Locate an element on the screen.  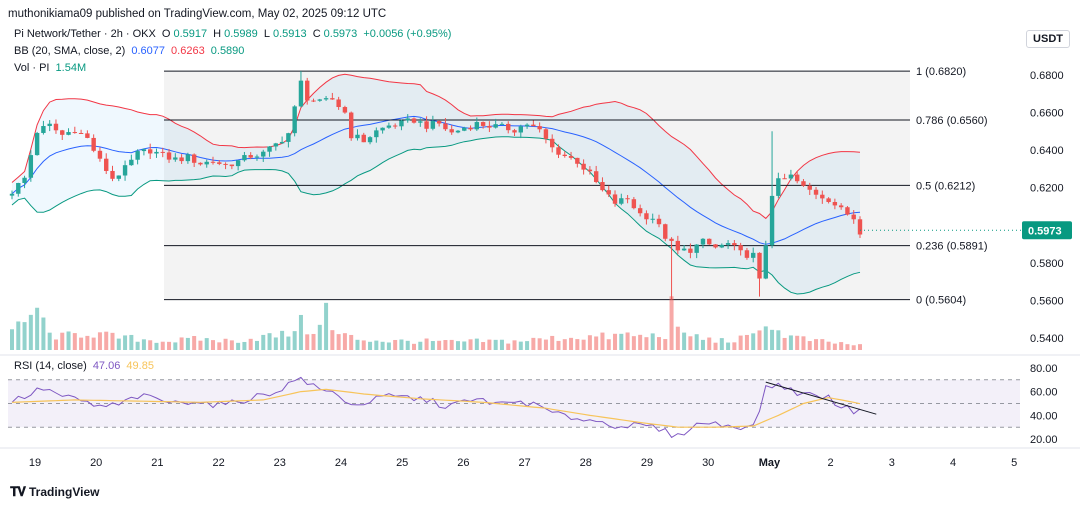
time-tick-label: 27 is located at coordinates (524, 463).